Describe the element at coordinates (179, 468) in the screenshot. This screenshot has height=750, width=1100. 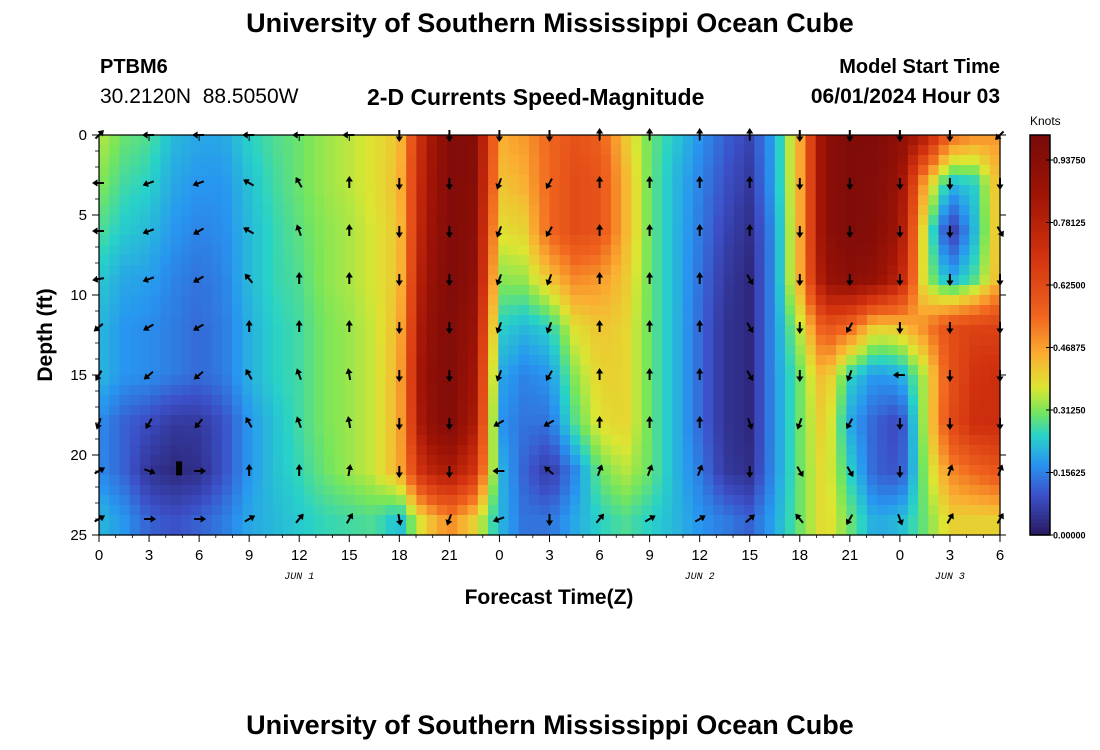
I see `speed-min-marker` at that location.